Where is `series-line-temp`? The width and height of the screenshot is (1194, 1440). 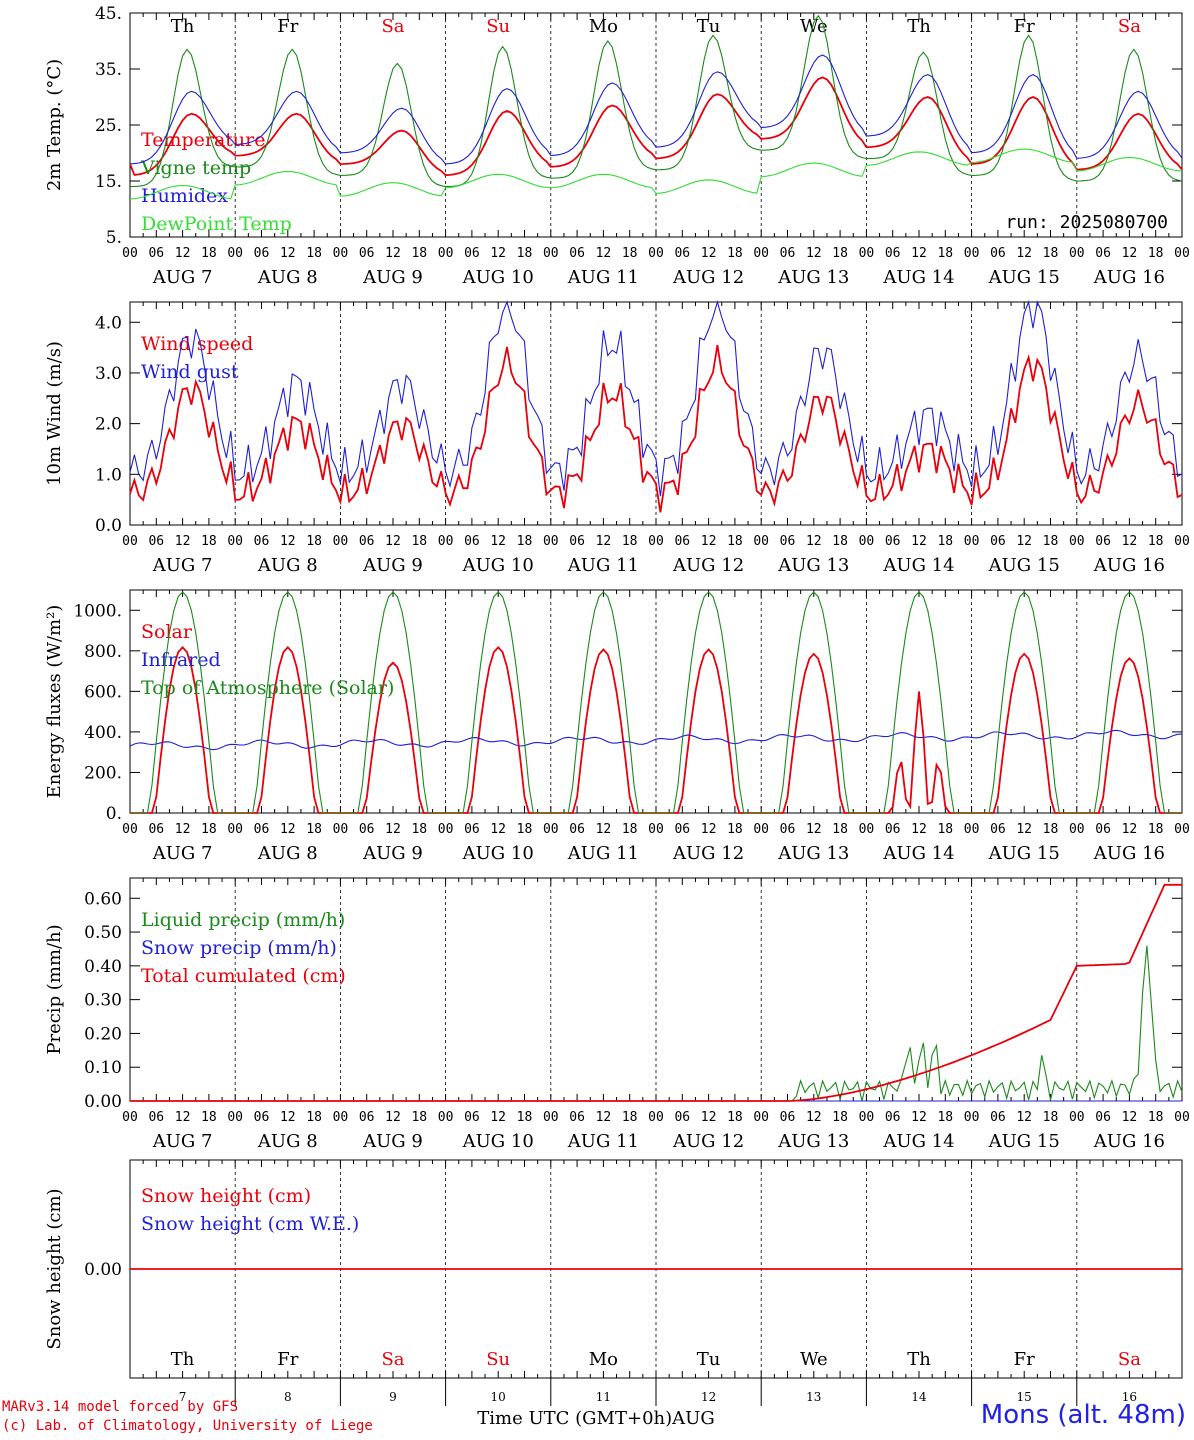 series-line-temp is located at coordinates (656, 126).